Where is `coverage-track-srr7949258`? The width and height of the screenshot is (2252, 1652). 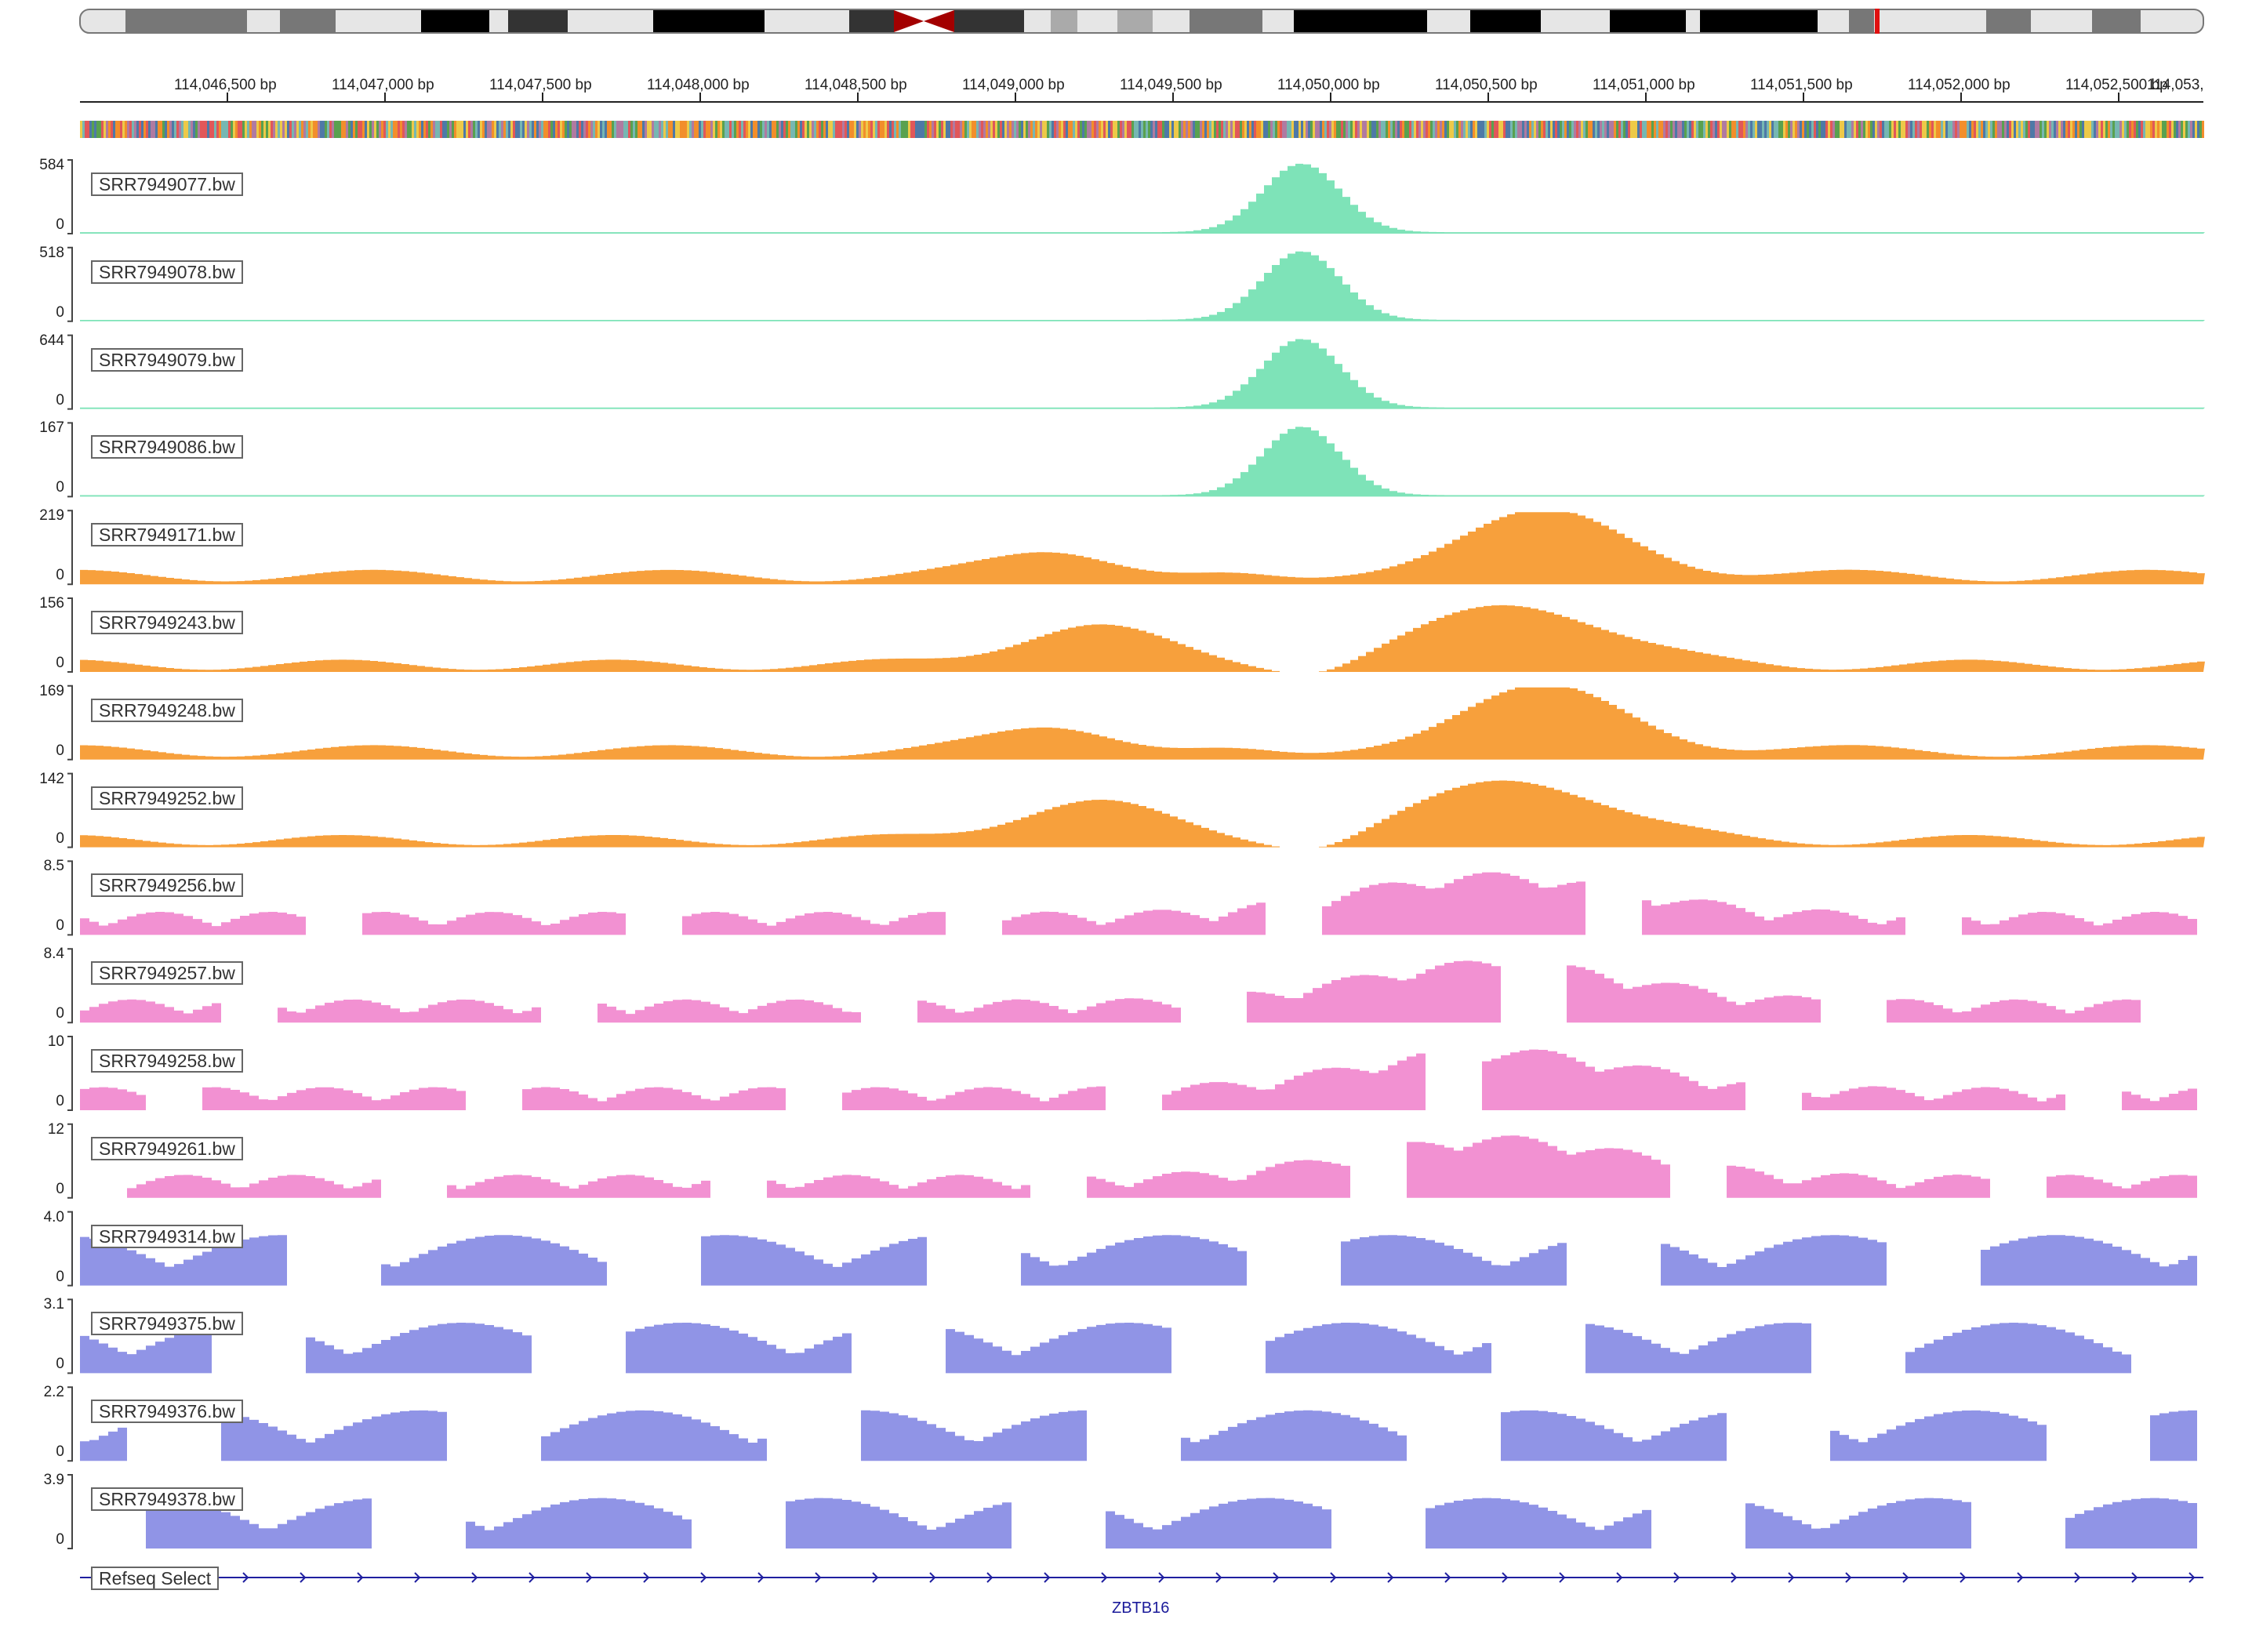
coverage-track-srr7949258 is located at coordinates (1132, 1073).